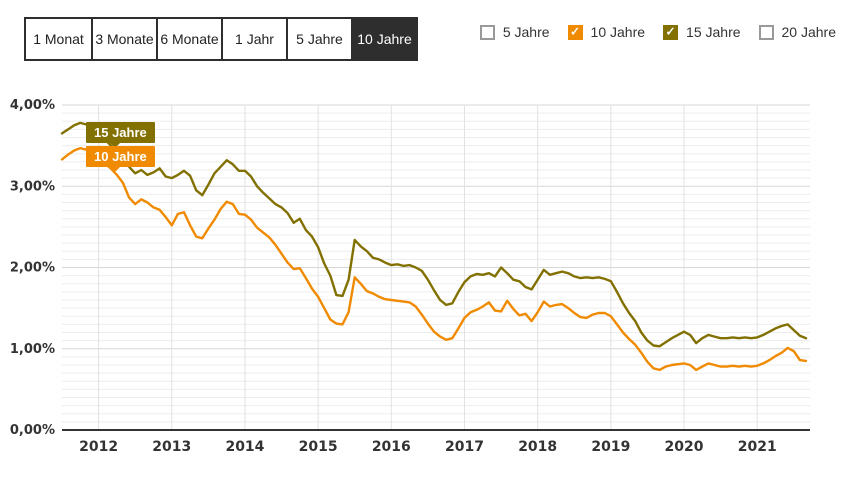 Image resolution: width=850 pixels, height=484 pixels. Describe the element at coordinates (120, 132) in the screenshot. I see `series-badge-label: 15 Jahre` at that location.